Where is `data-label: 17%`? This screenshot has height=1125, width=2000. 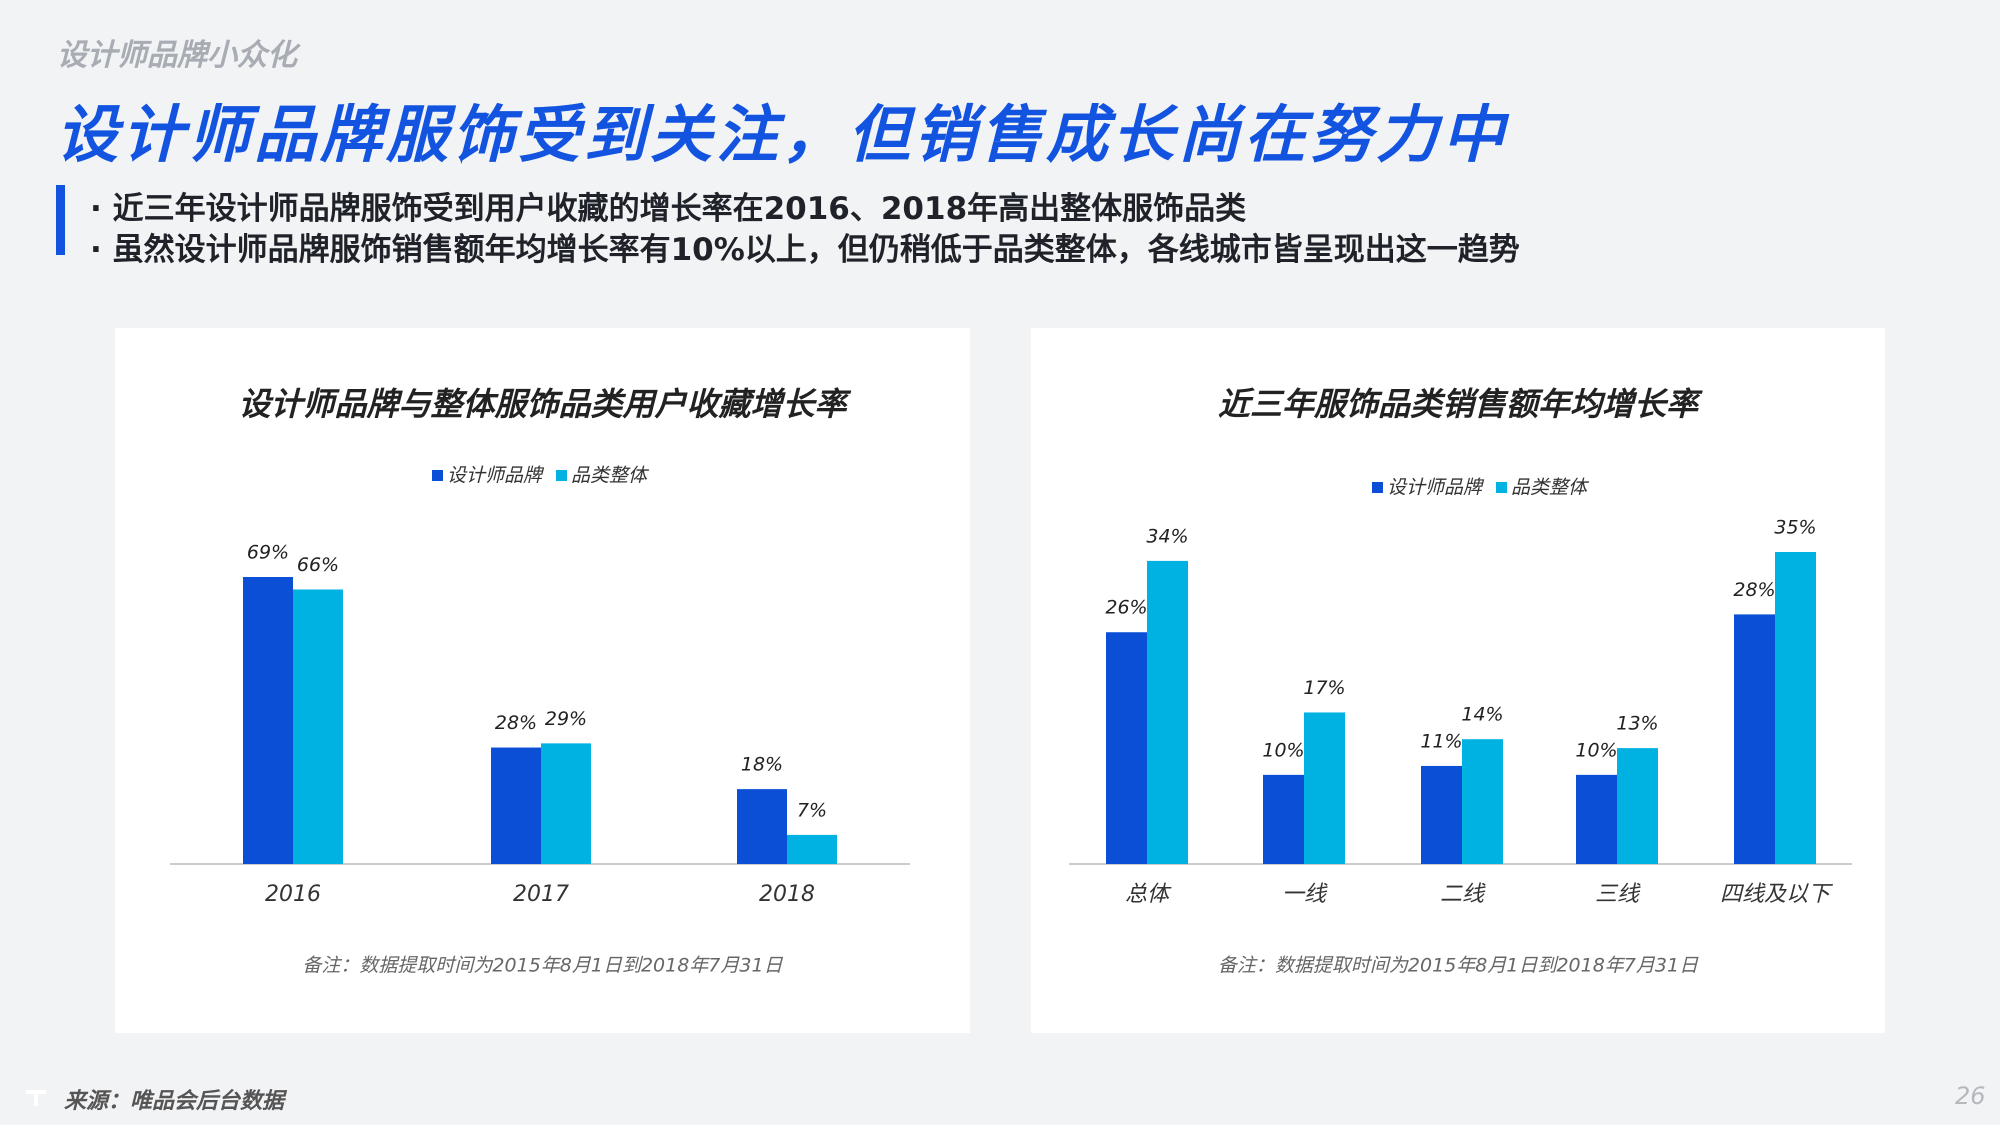
data-label: 17% is located at coordinates (1324, 688).